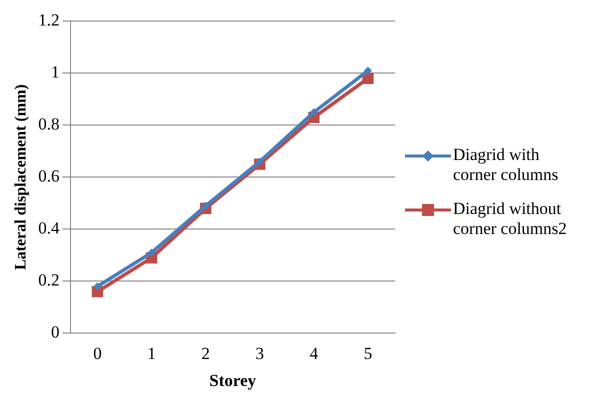 The height and width of the screenshot is (404, 603). Describe the element at coordinates (21, 177) in the screenshot. I see `y-axis-title: Lateral displacement (mm)` at that location.